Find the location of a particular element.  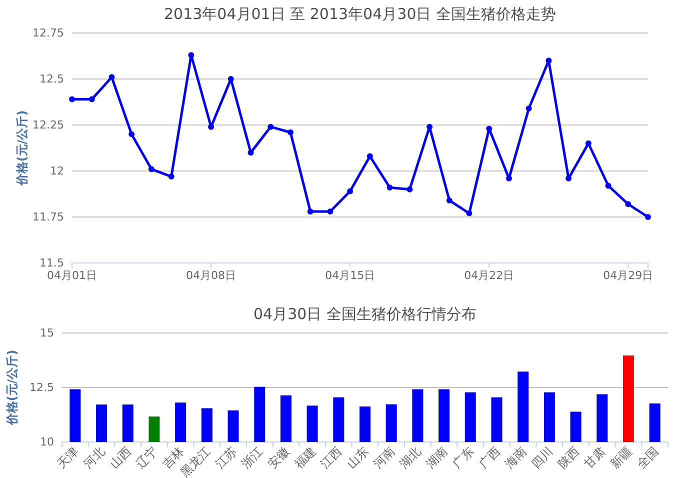

y-tick-label: 15 is located at coordinates (47, 333).